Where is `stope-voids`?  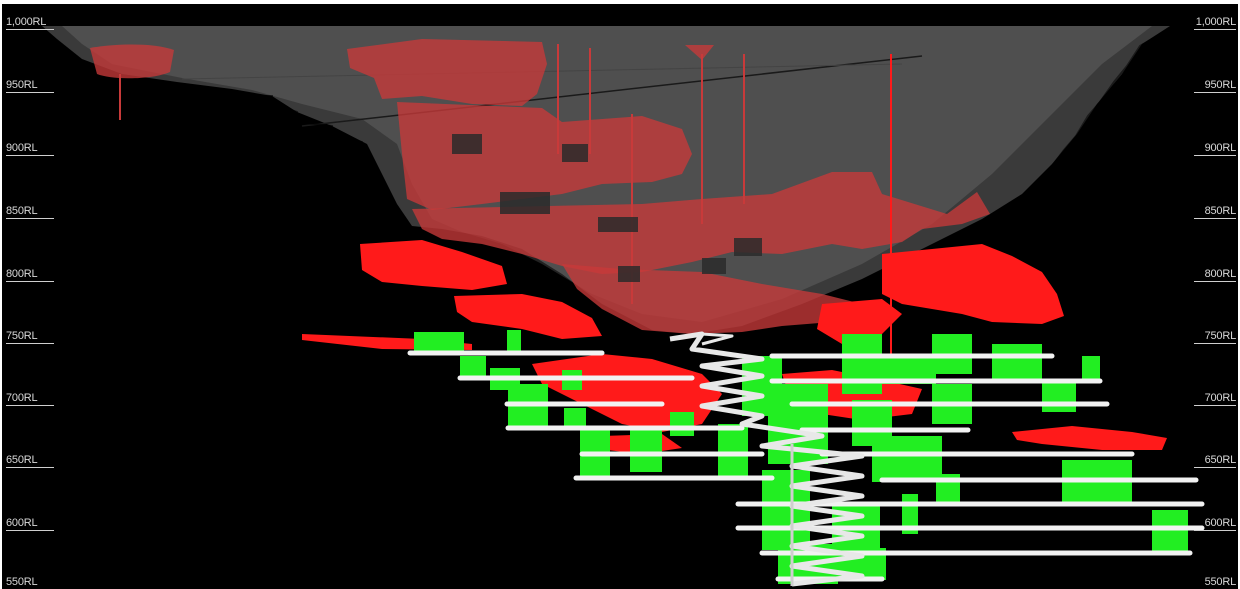
stope-voids is located at coordinates (607, 208).